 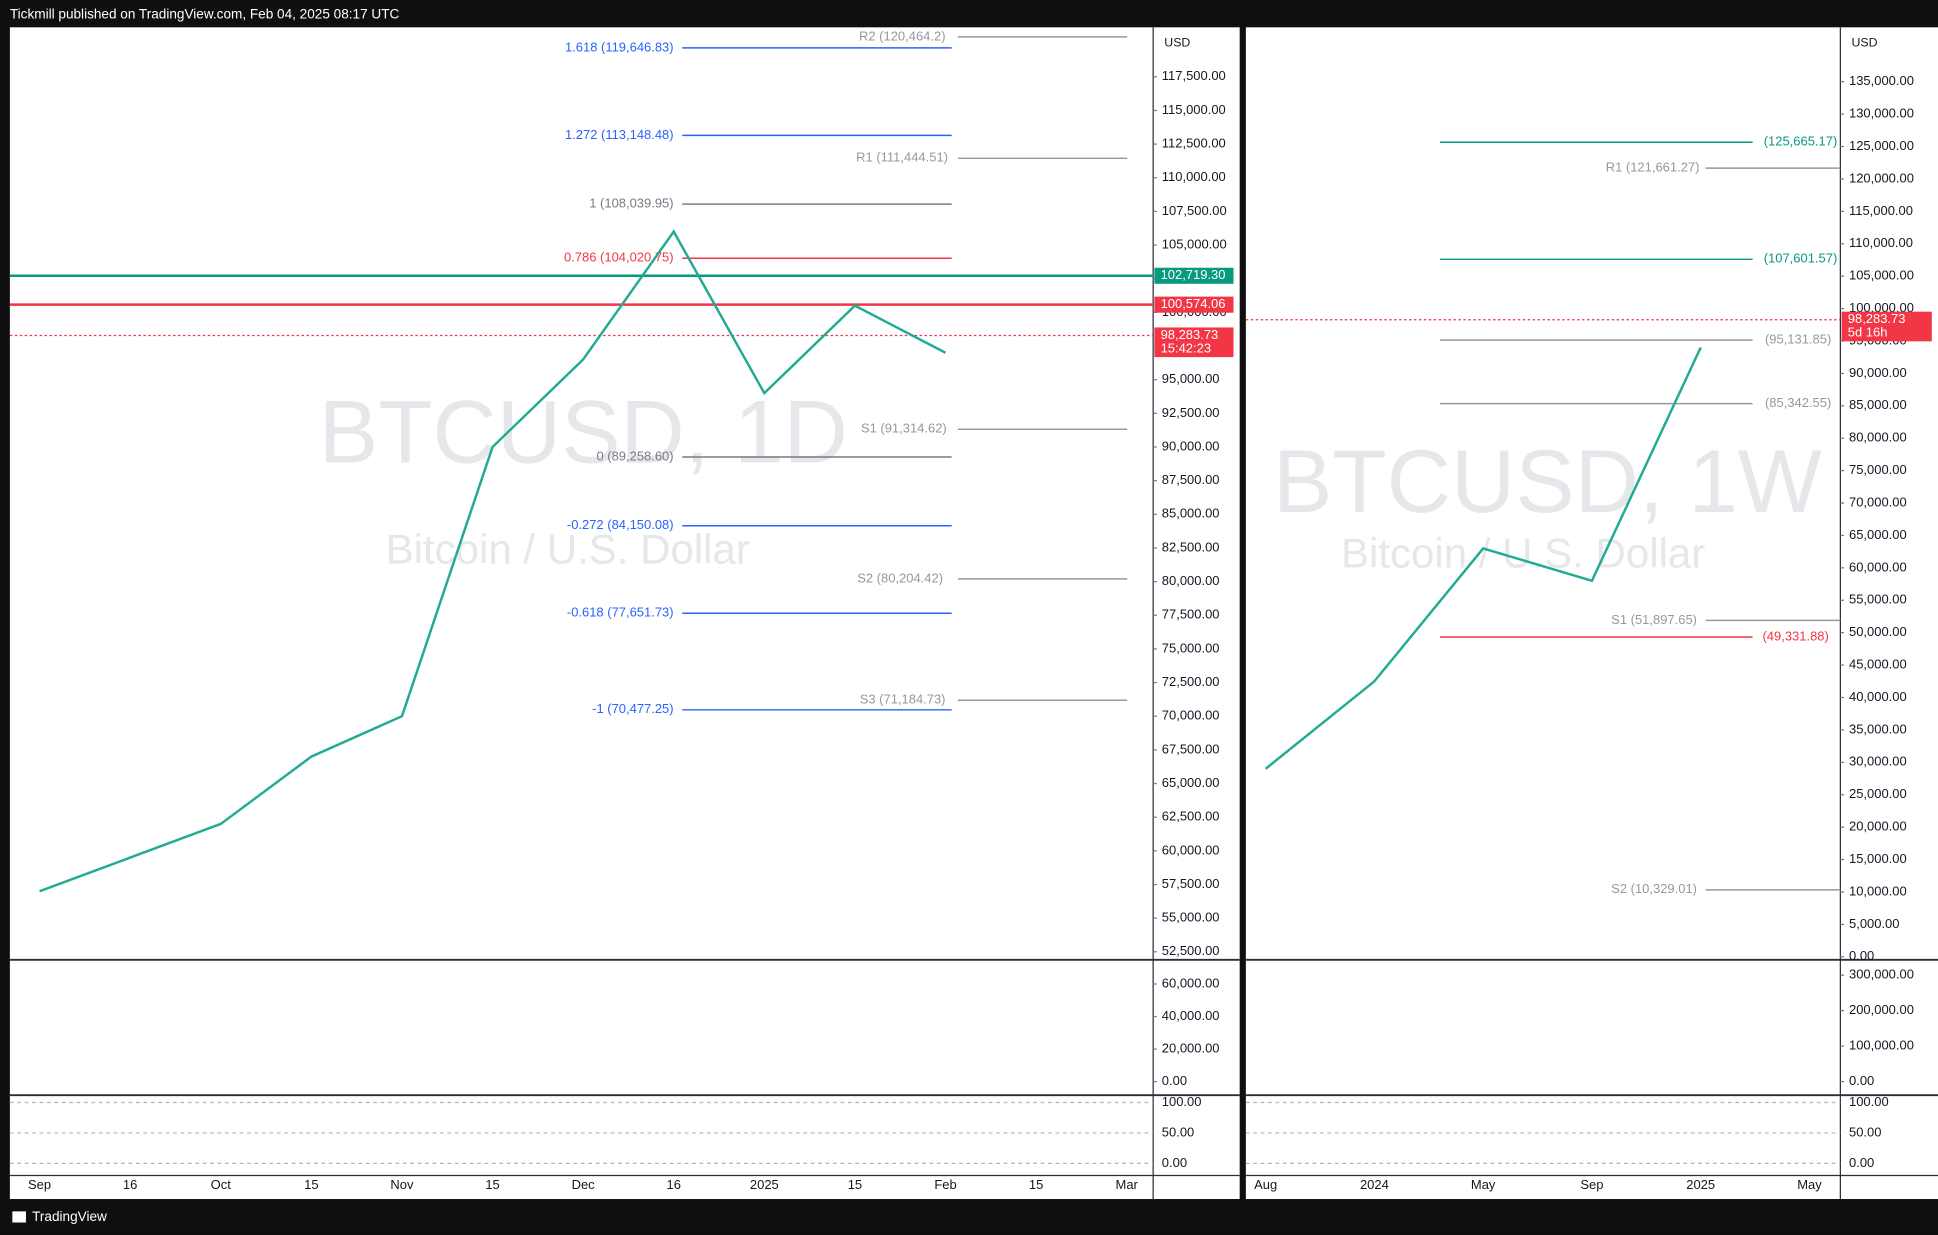 What do you see at coordinates (1654, 619) in the screenshot?
I see `level-label: S1 (51,897.65)` at bounding box center [1654, 619].